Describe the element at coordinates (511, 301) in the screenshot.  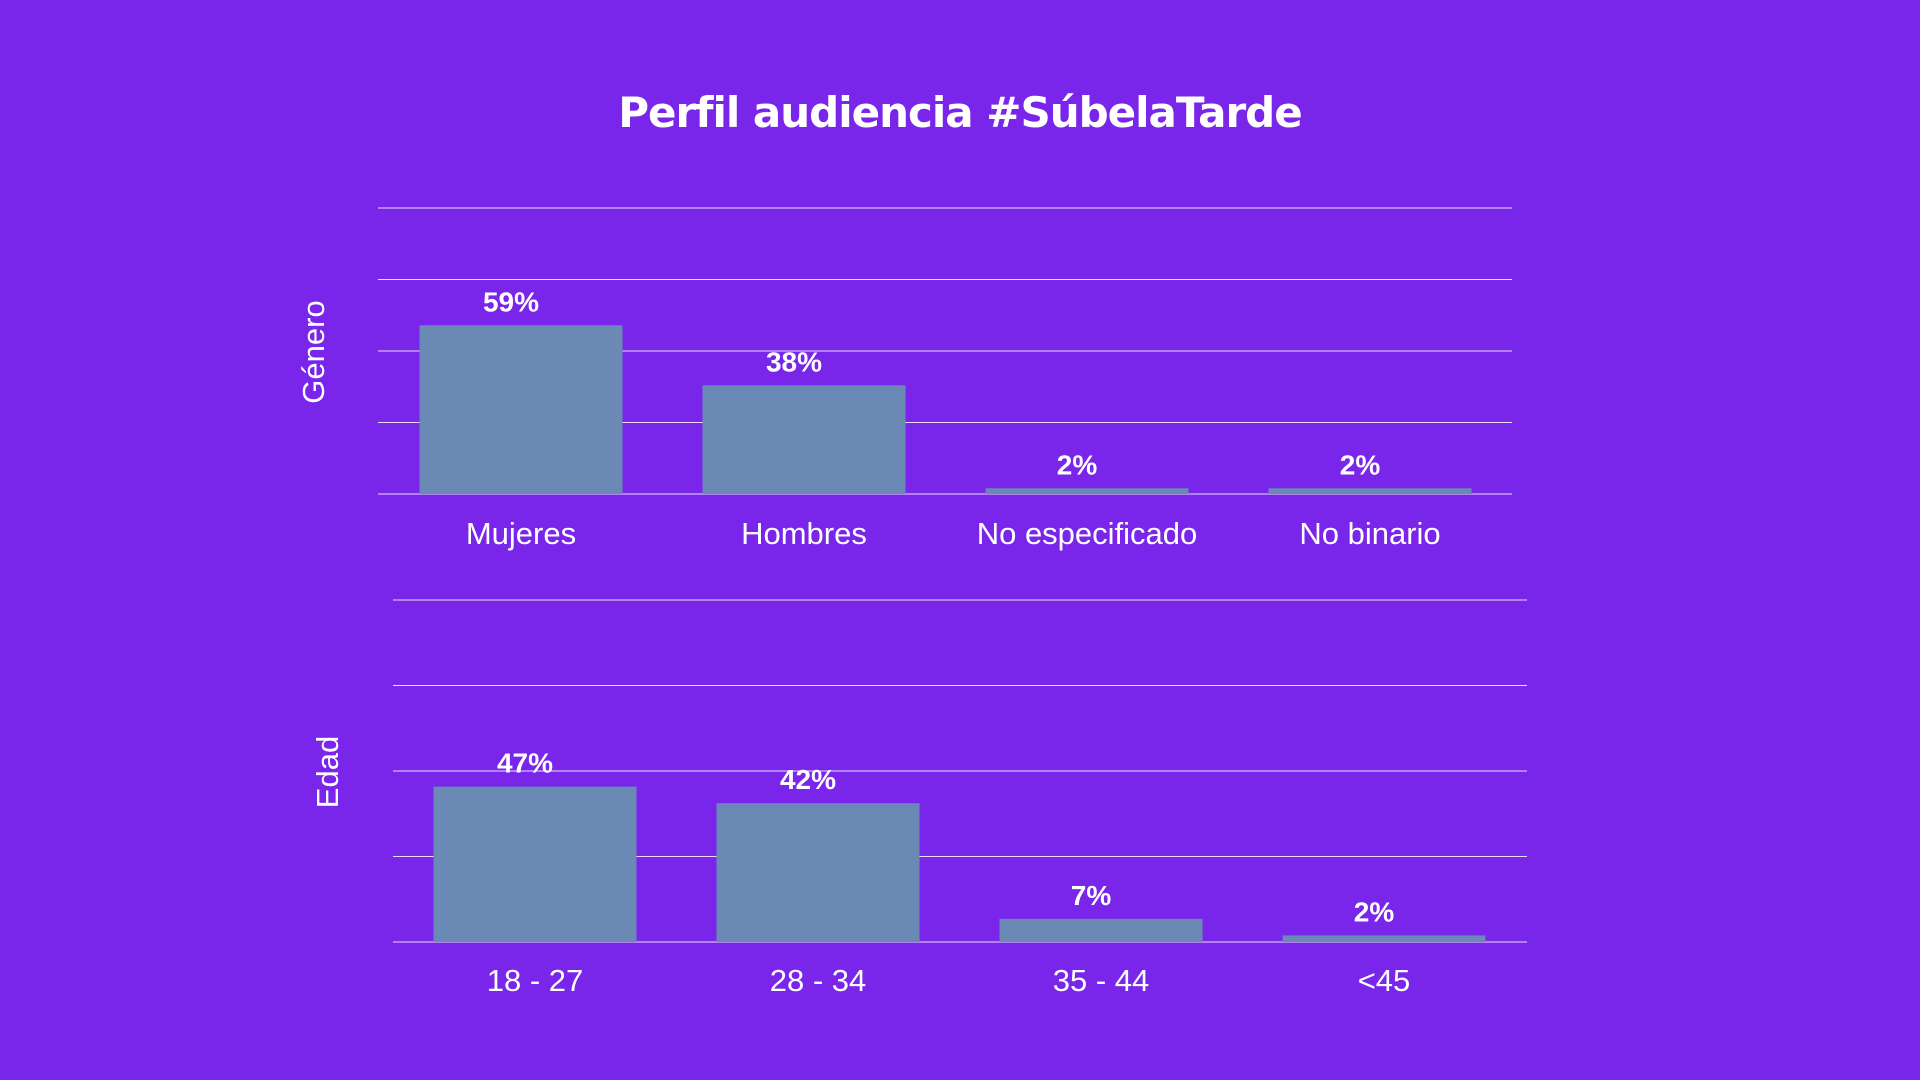
I see `value-label: 59%` at that location.